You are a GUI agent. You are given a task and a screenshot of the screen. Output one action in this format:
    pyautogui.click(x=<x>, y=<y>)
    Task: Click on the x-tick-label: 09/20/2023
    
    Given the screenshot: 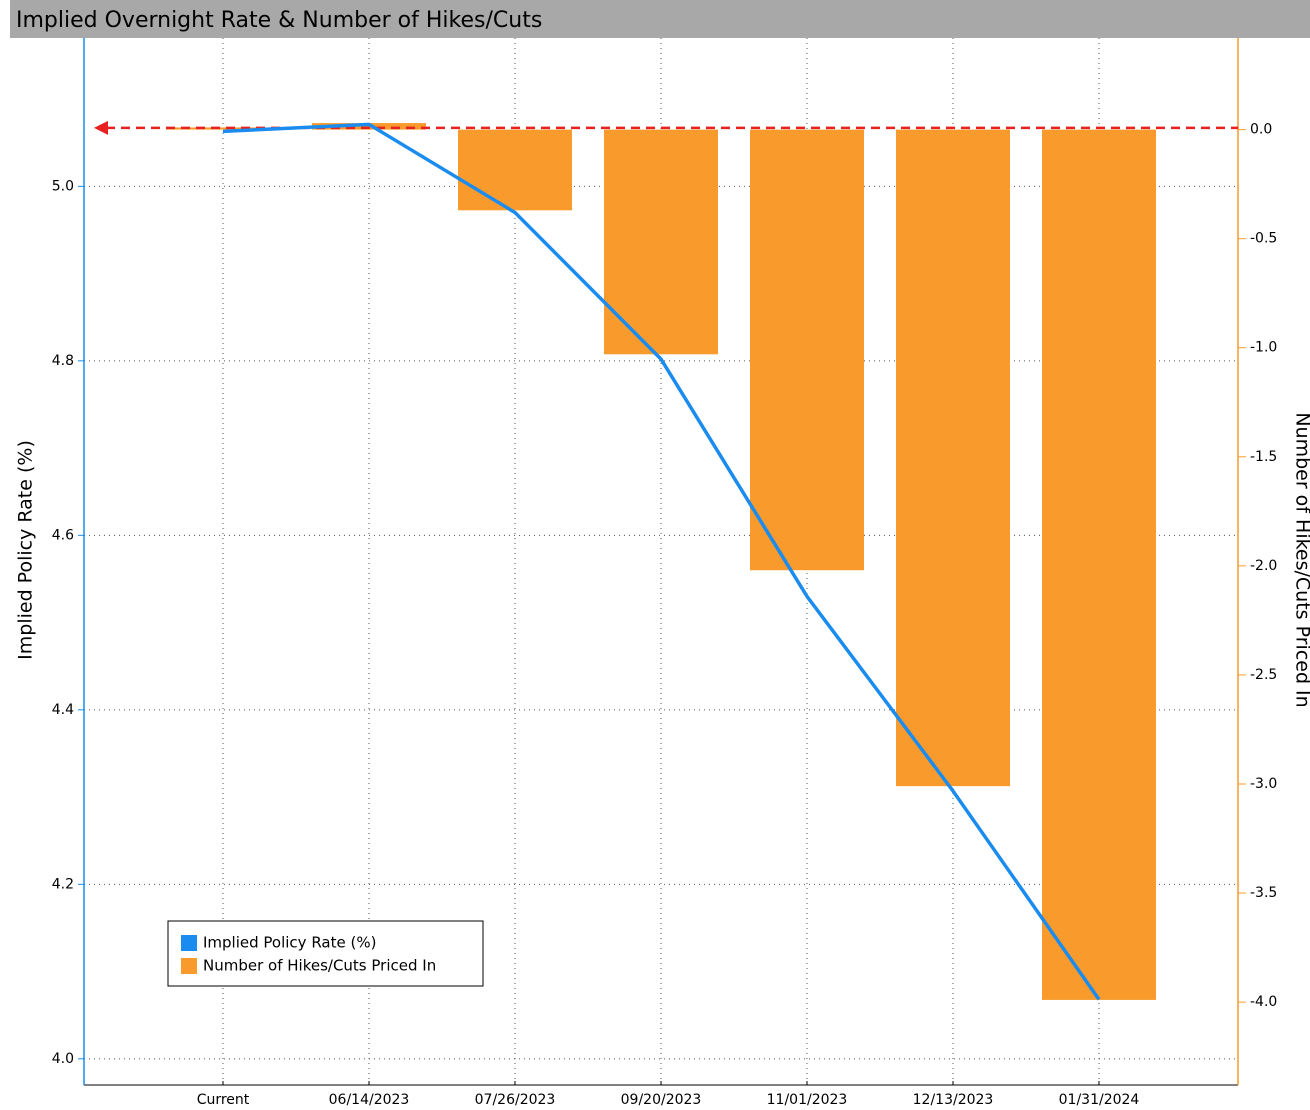 What is the action you would take?
    pyautogui.click(x=661, y=1100)
    